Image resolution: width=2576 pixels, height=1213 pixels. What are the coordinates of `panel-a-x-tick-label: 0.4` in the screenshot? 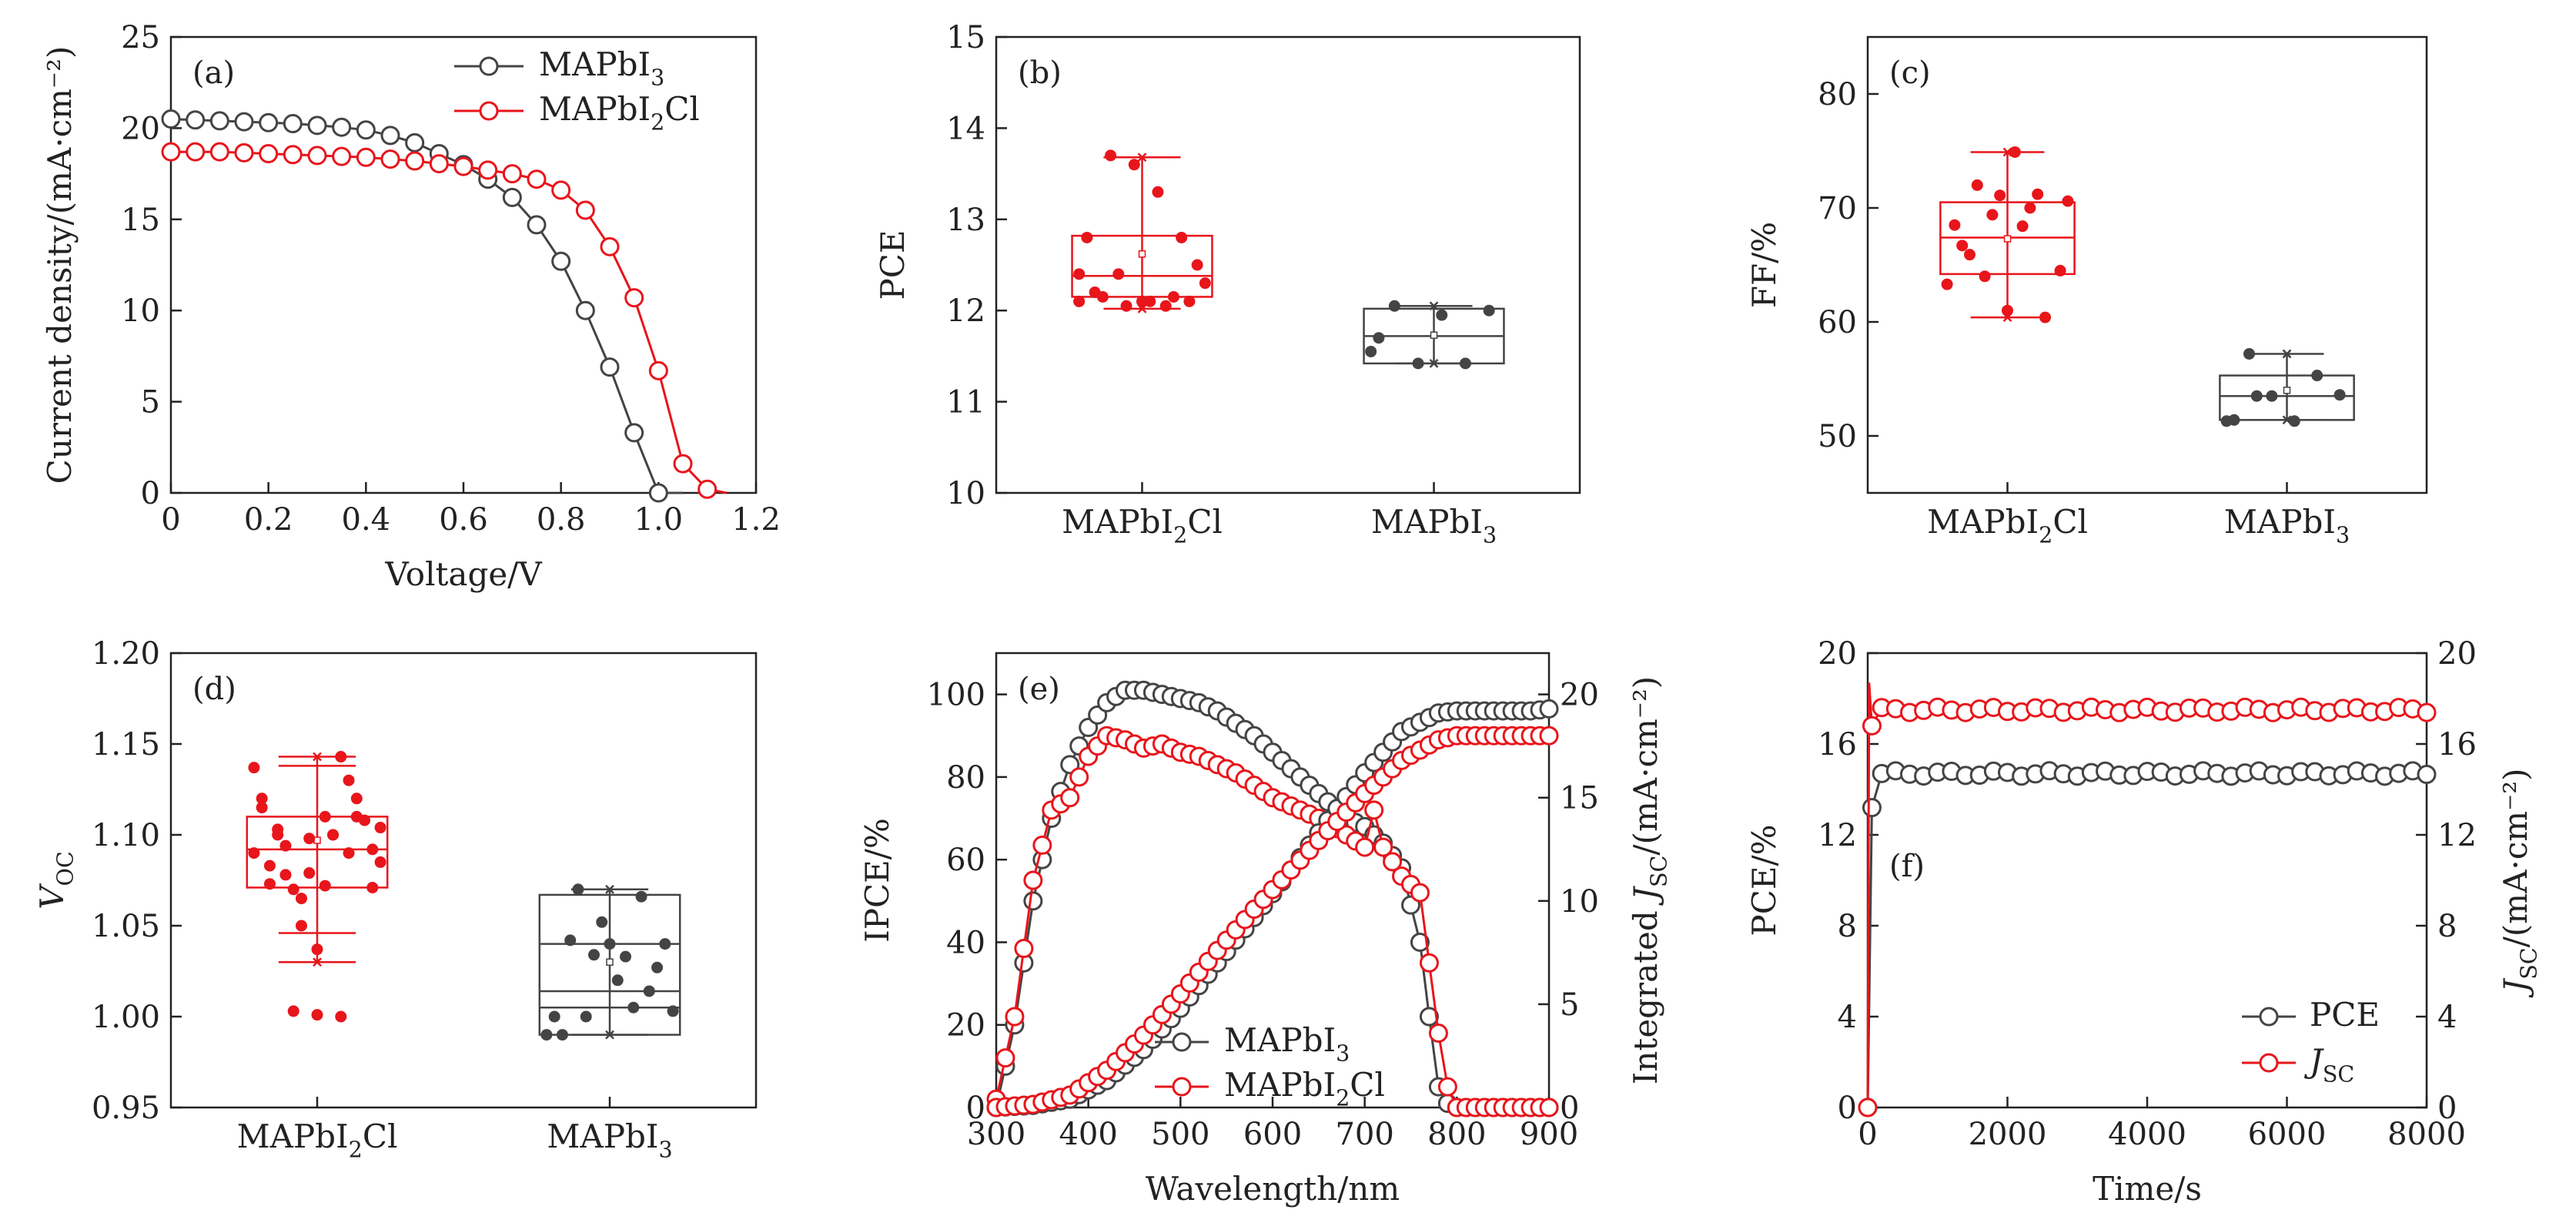 It's located at (366, 520).